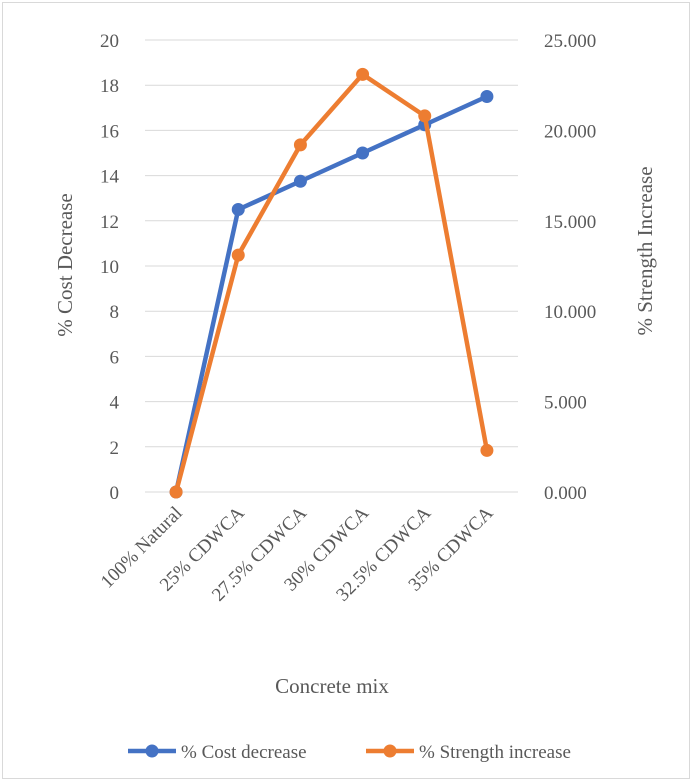 This screenshot has height=783, width=694. I want to click on legend-marker-cost, so click(152, 751).